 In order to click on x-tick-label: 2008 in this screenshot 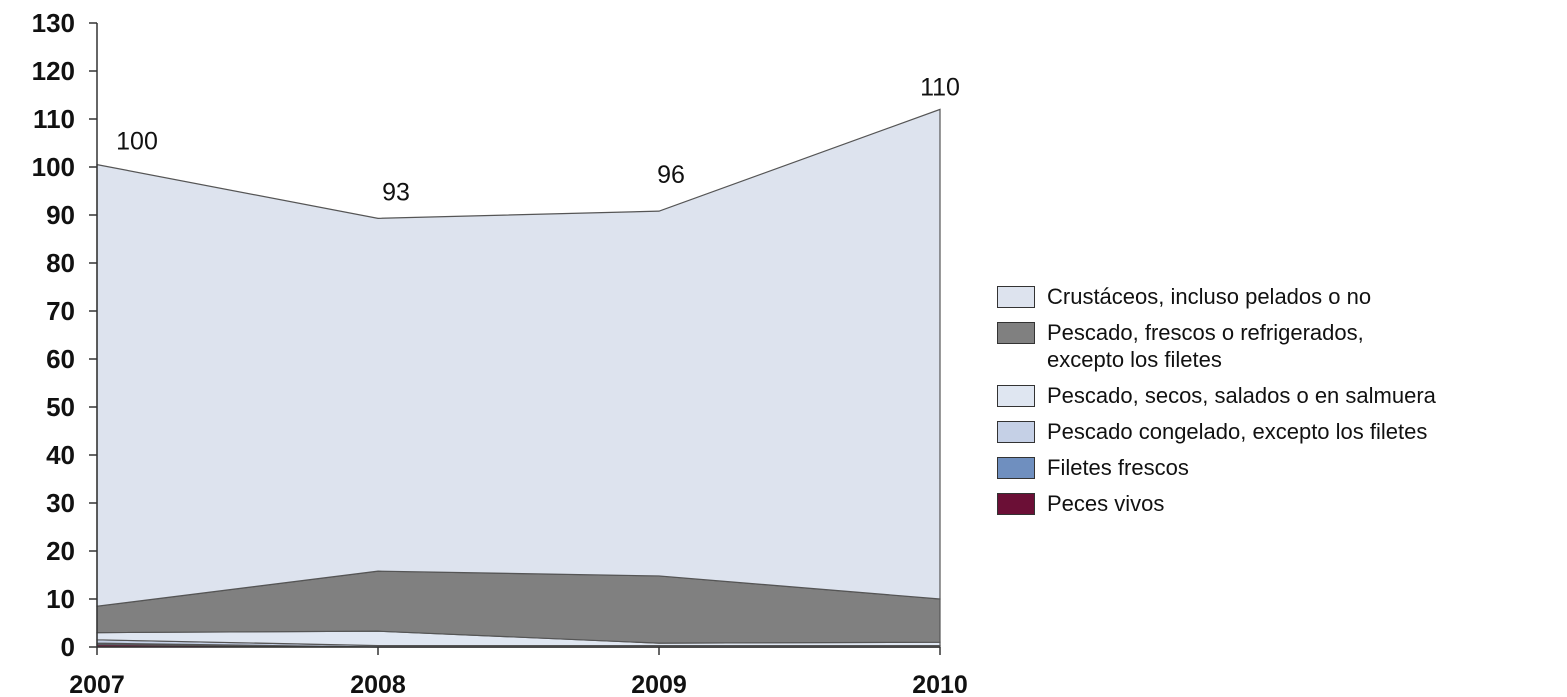, I will do `click(378, 684)`.